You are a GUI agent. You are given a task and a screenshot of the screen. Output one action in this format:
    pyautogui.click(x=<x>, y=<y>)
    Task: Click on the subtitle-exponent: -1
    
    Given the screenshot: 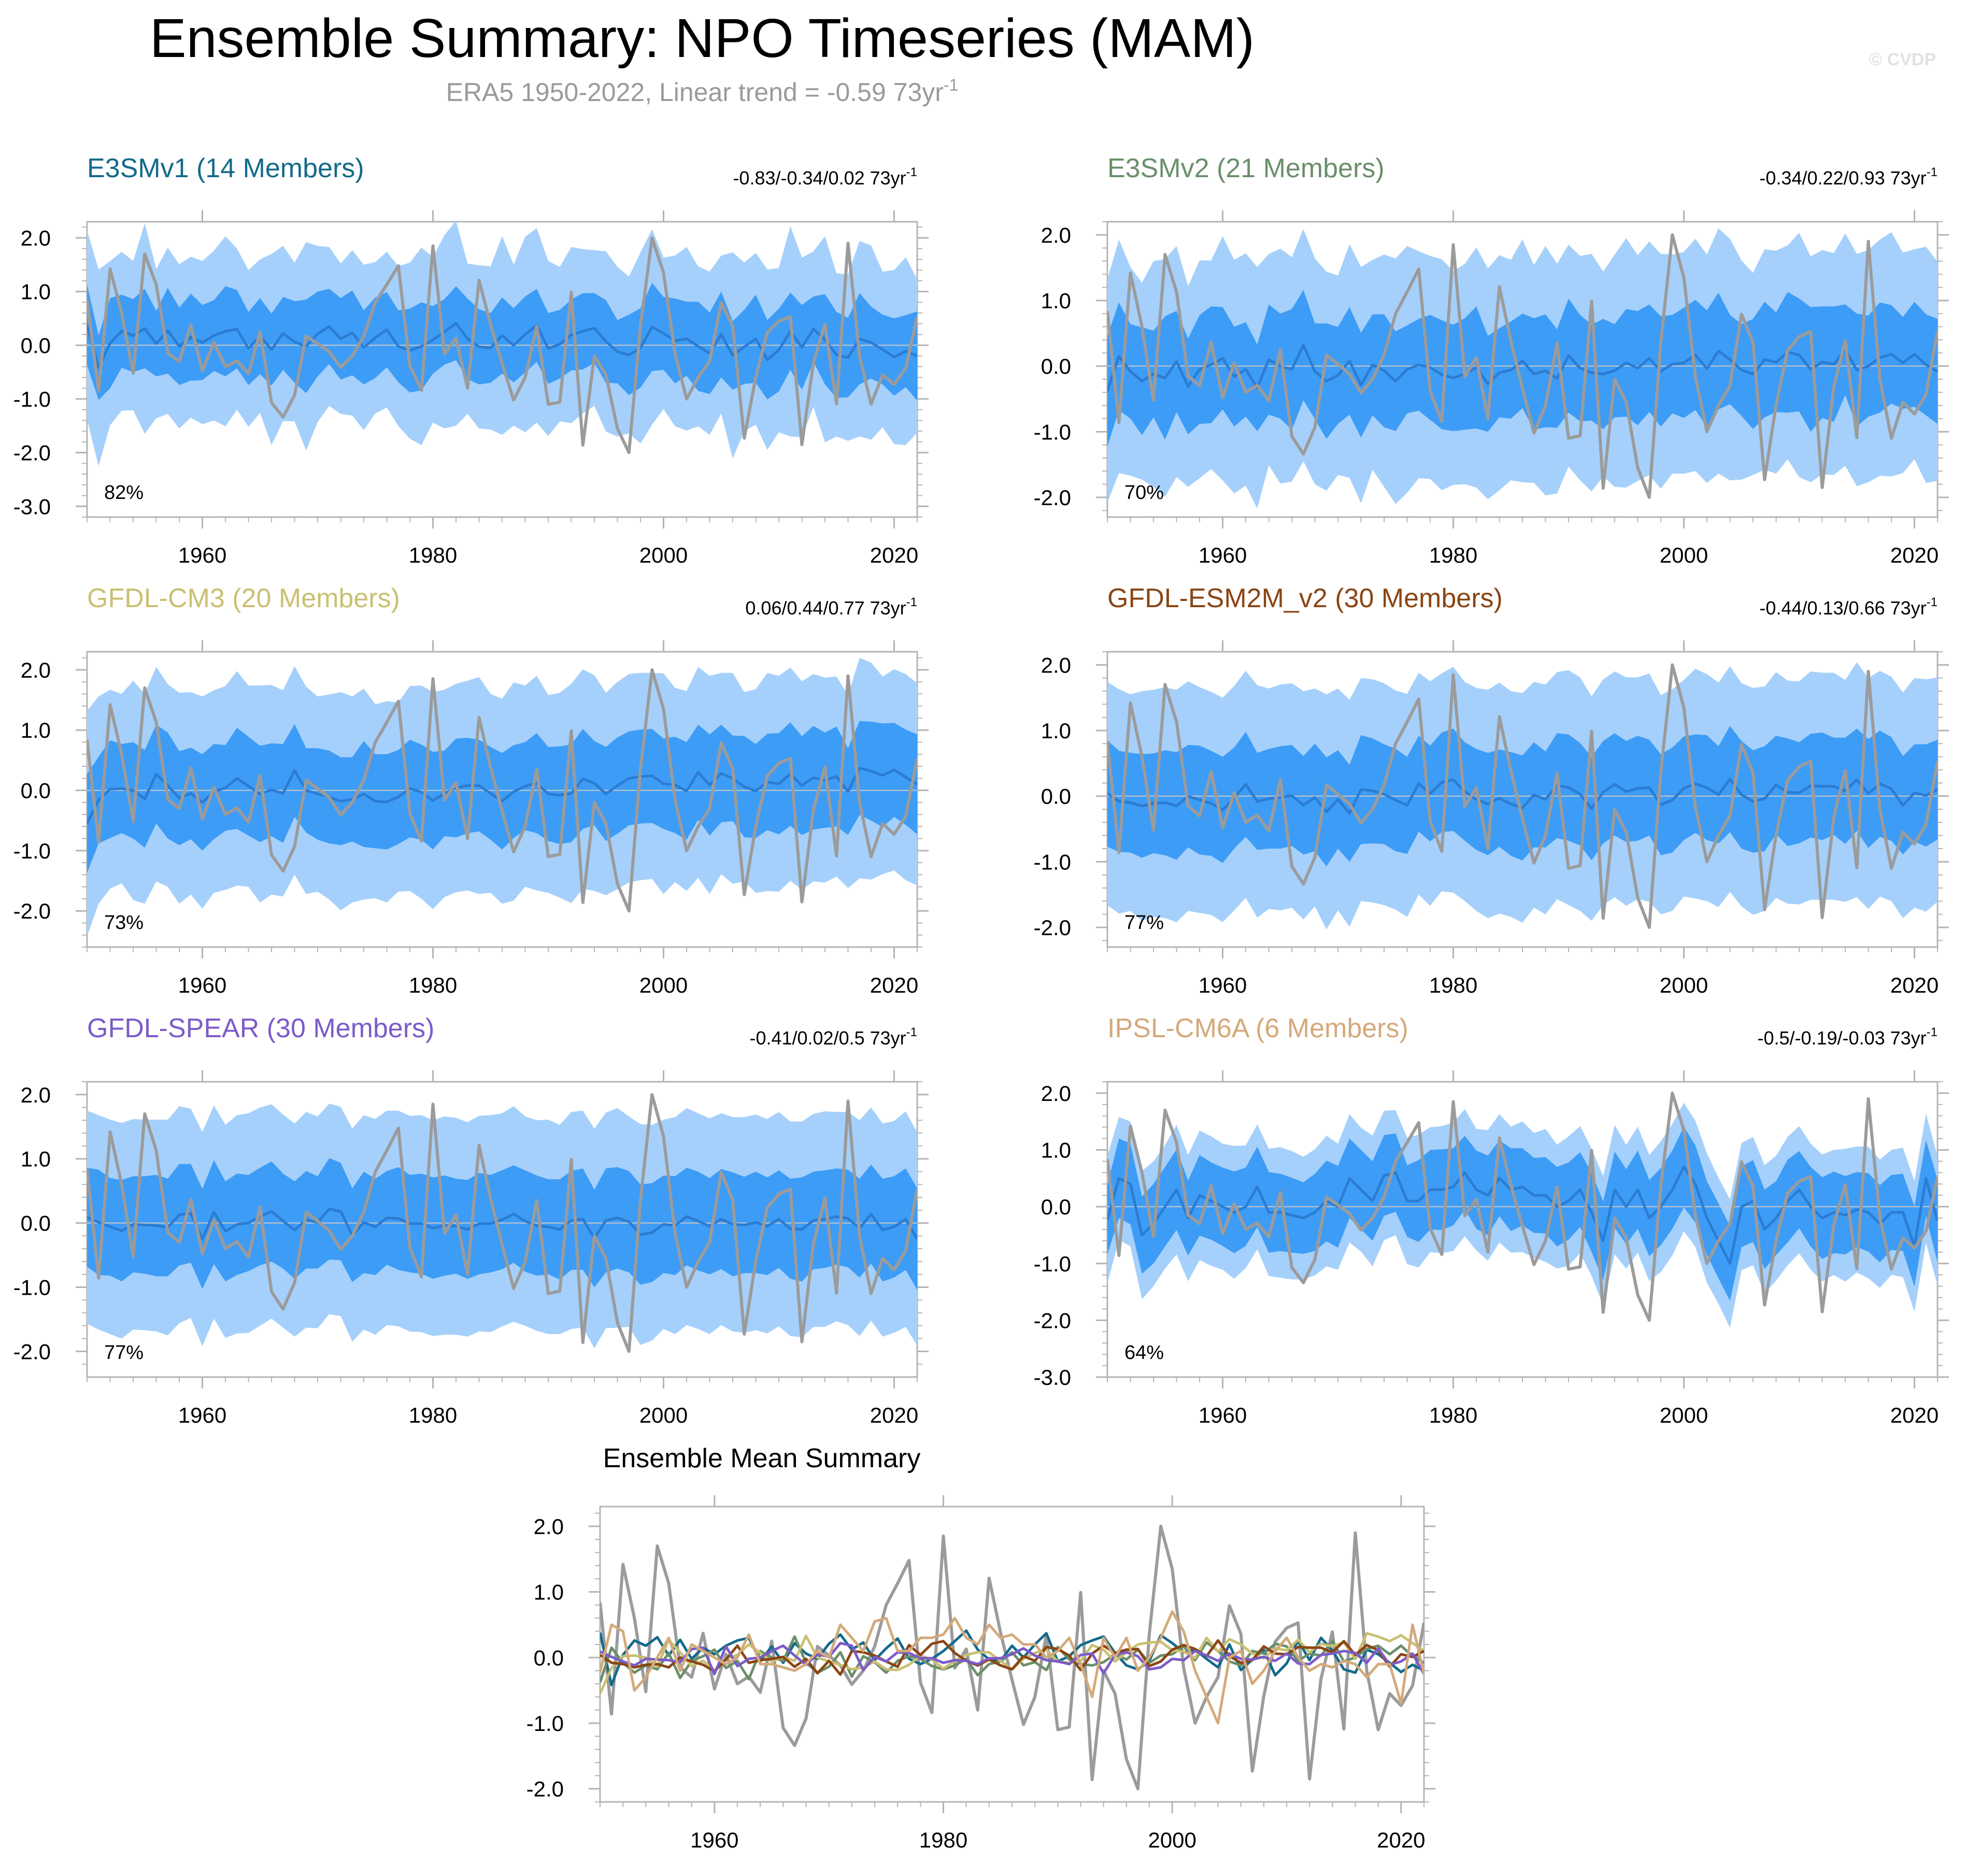 What is the action you would take?
    pyautogui.click(x=951, y=85)
    